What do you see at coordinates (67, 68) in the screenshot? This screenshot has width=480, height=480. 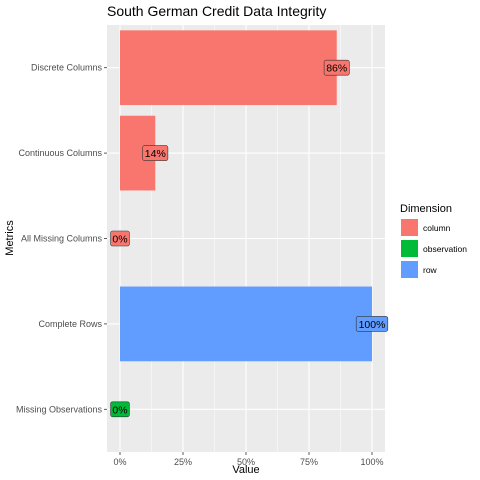 I see `y-tick-label: Discrete Columns` at bounding box center [67, 68].